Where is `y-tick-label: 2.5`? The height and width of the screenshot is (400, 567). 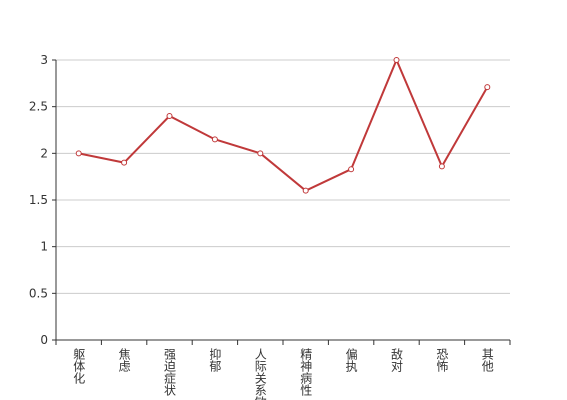 y-tick-label: 2.5 is located at coordinates (38, 107).